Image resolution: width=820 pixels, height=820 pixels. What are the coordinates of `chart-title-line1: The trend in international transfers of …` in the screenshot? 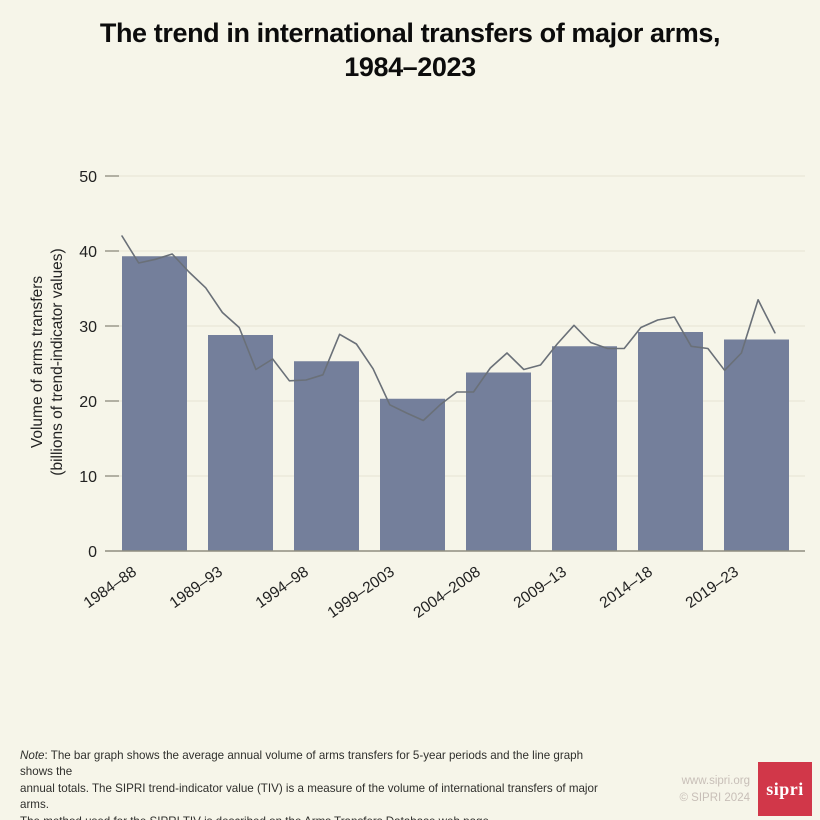 It's located at (410, 33).